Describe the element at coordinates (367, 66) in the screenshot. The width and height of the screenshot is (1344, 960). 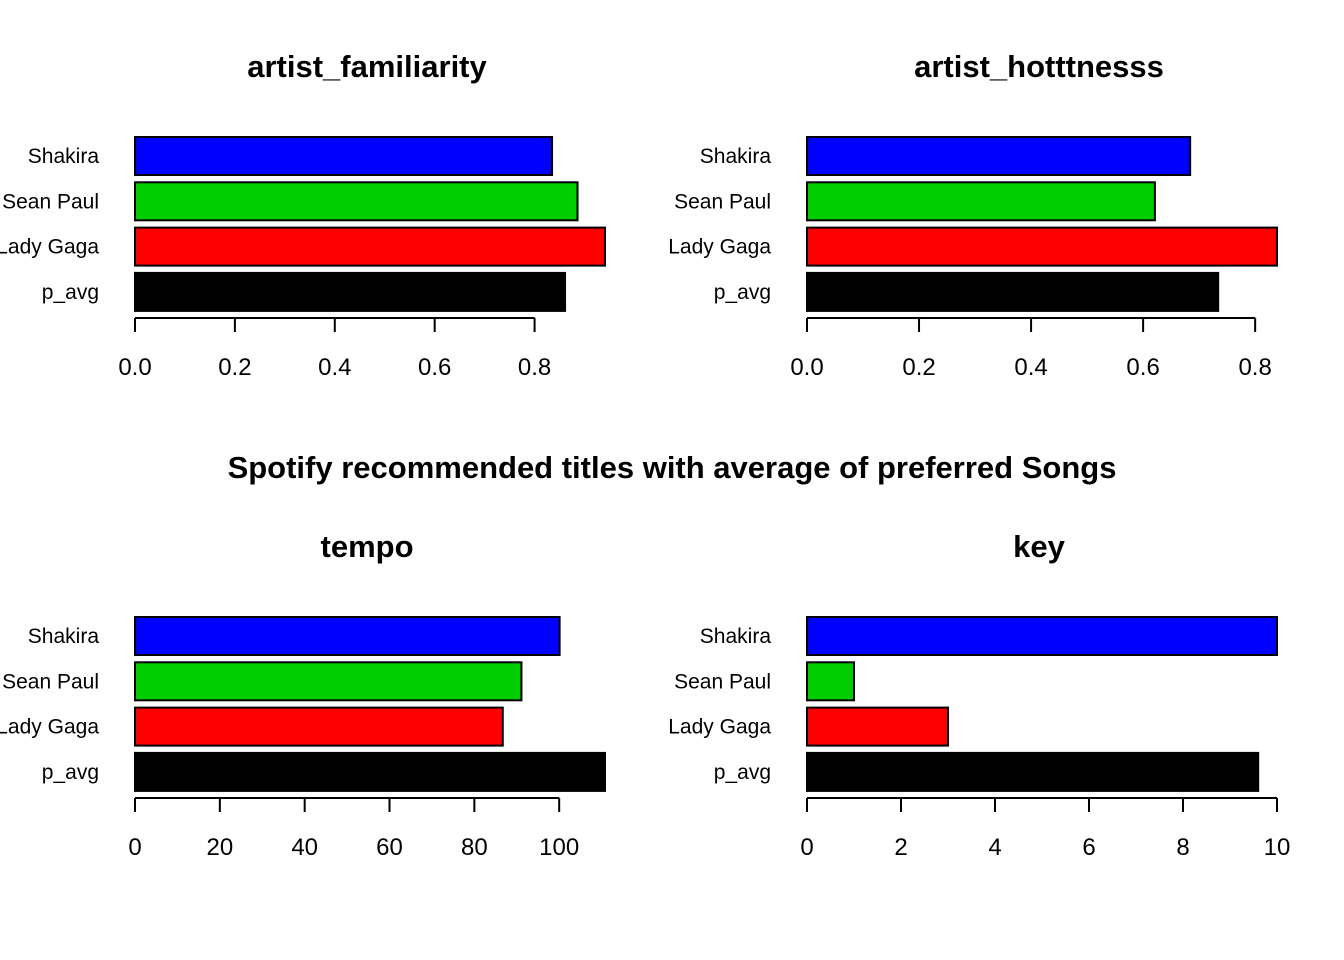
I see `panel-title: artist_familiarity` at that location.